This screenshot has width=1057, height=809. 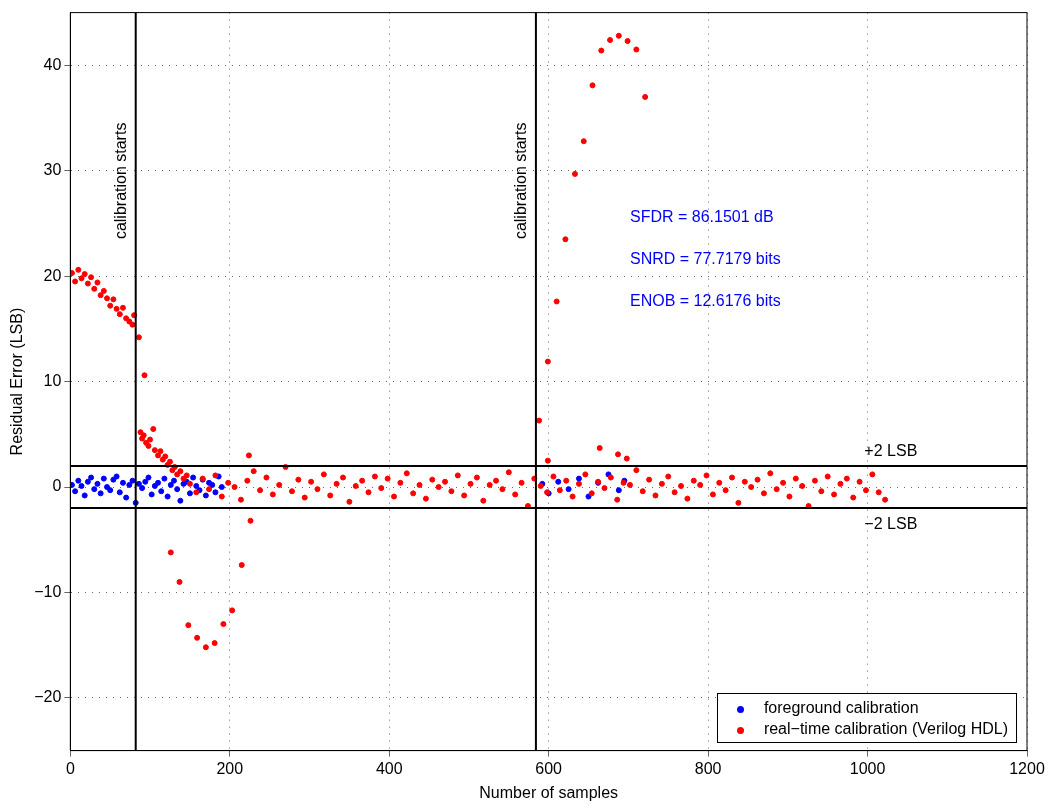 I want to click on y-tick-label: 40, so click(x=52, y=64).